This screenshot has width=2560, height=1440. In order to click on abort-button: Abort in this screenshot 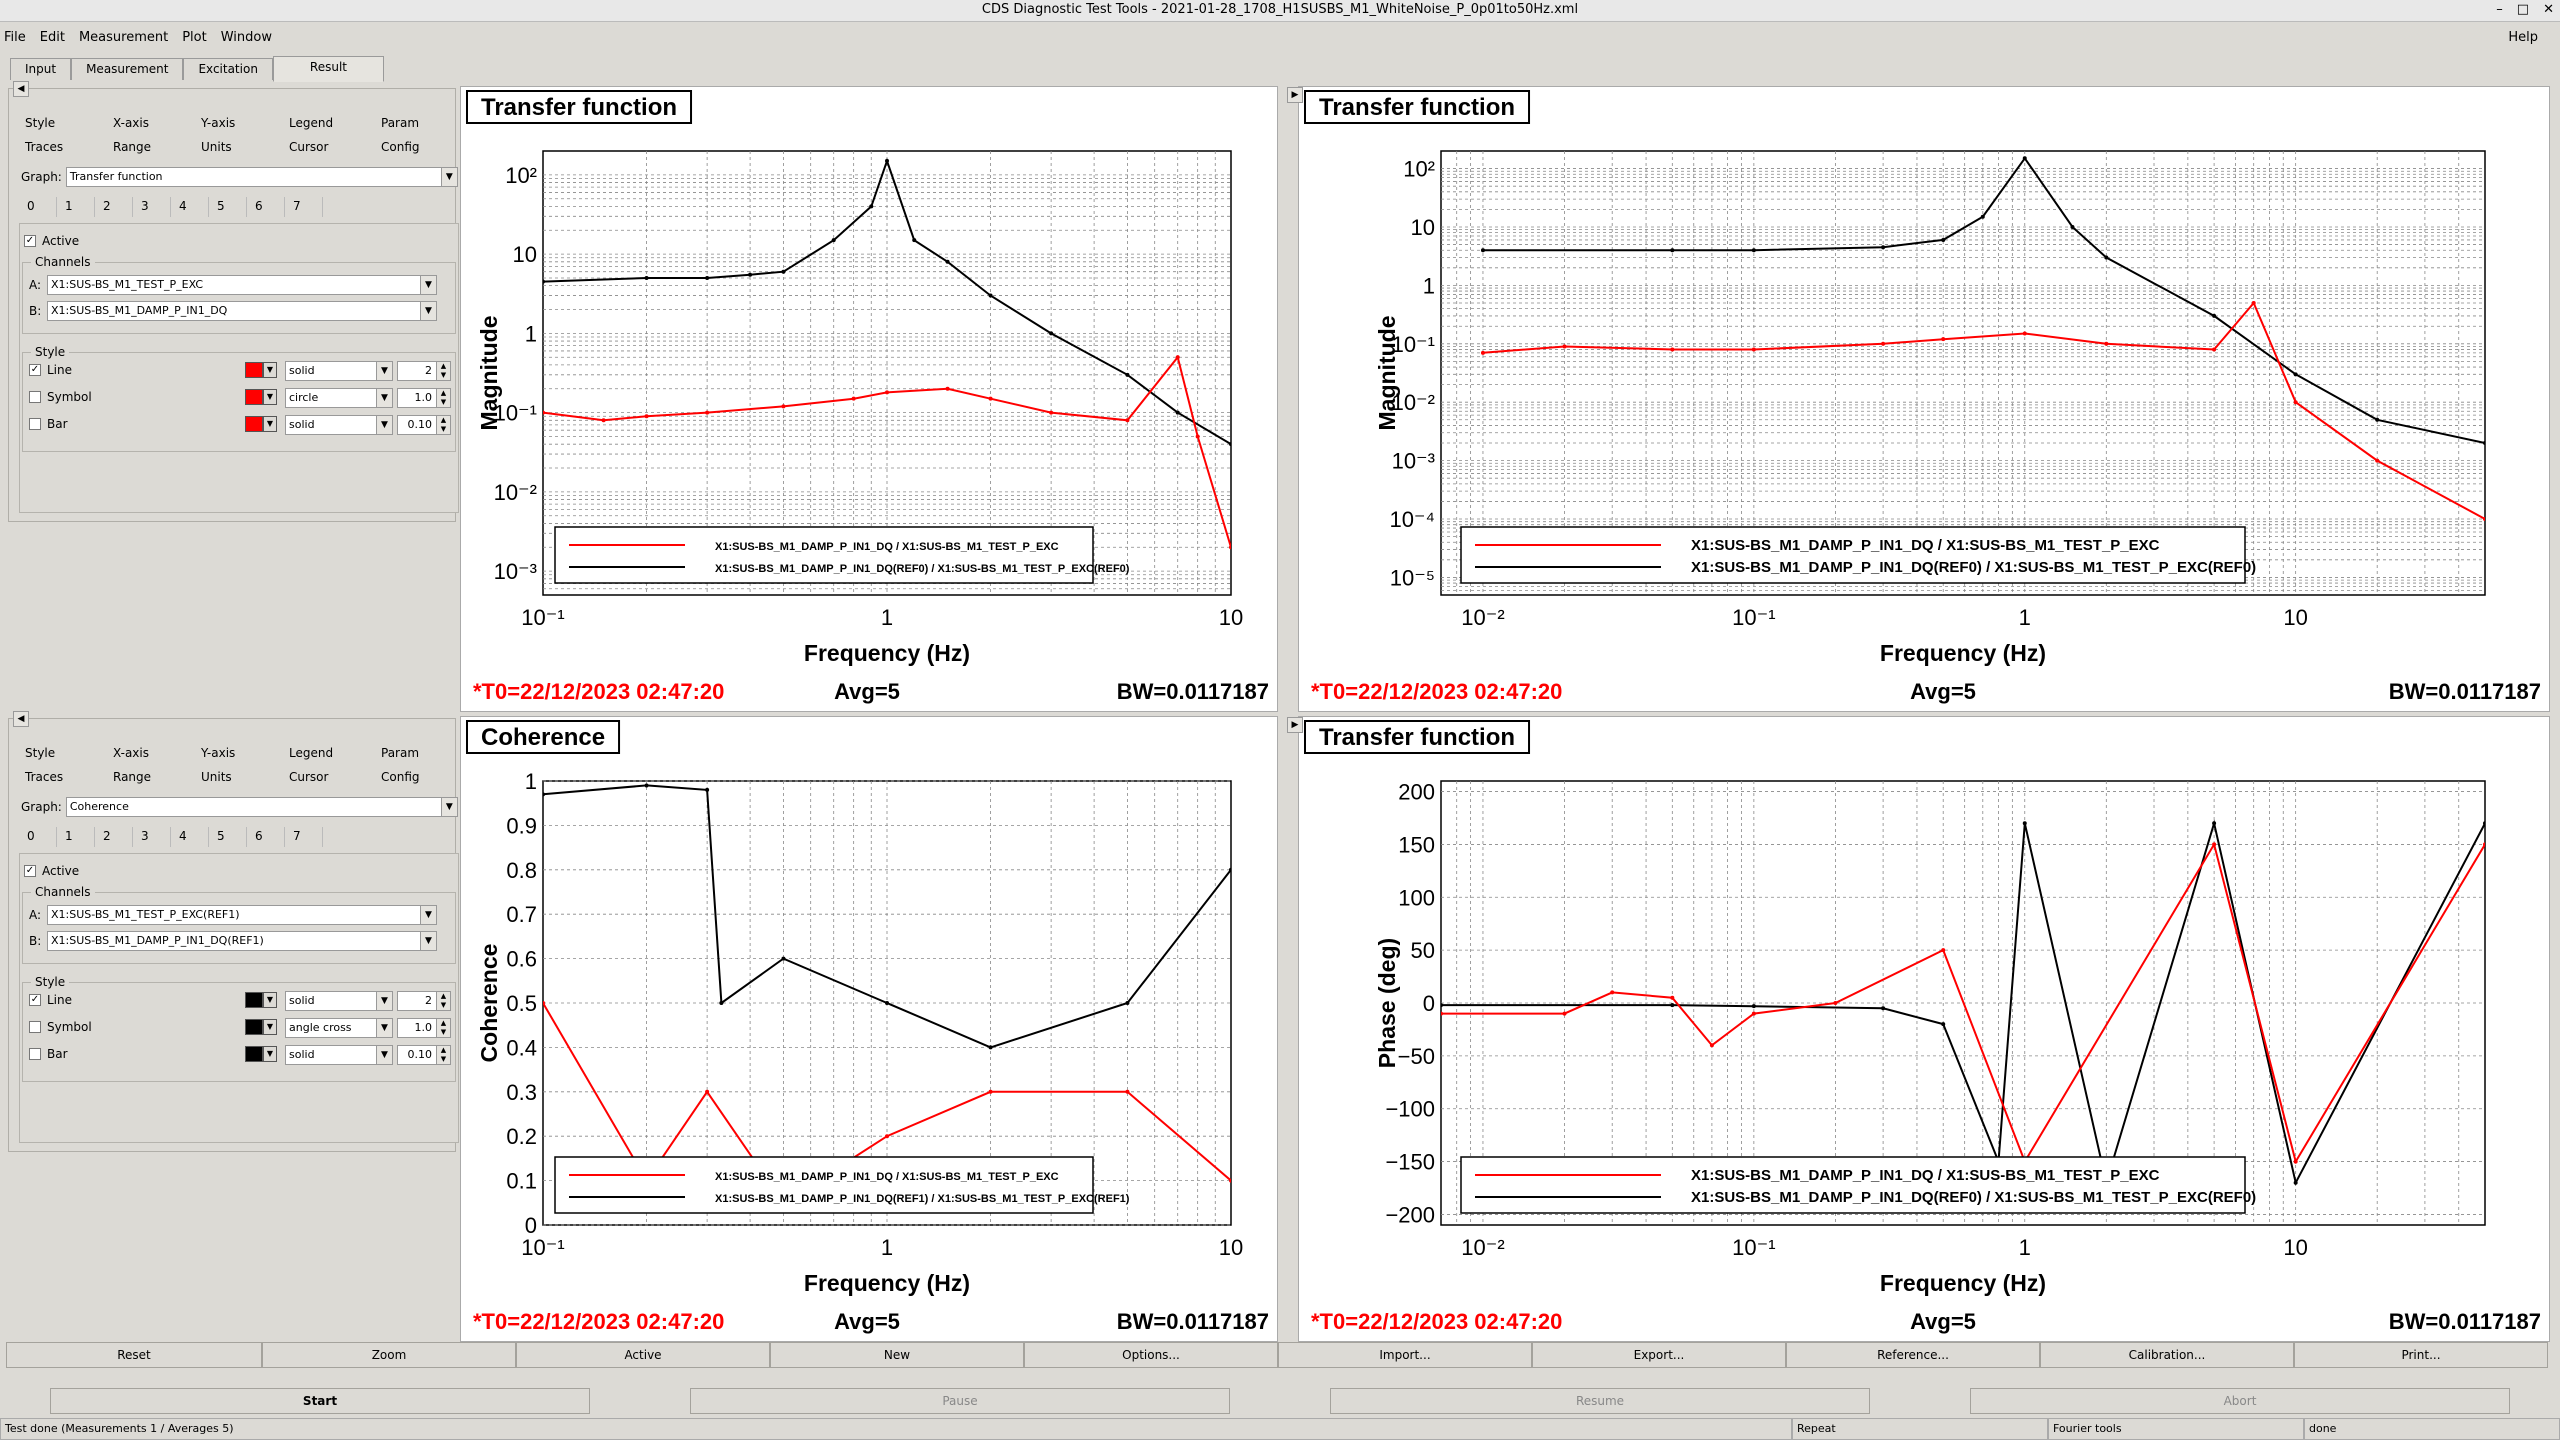, I will do `click(2240, 1401)`.